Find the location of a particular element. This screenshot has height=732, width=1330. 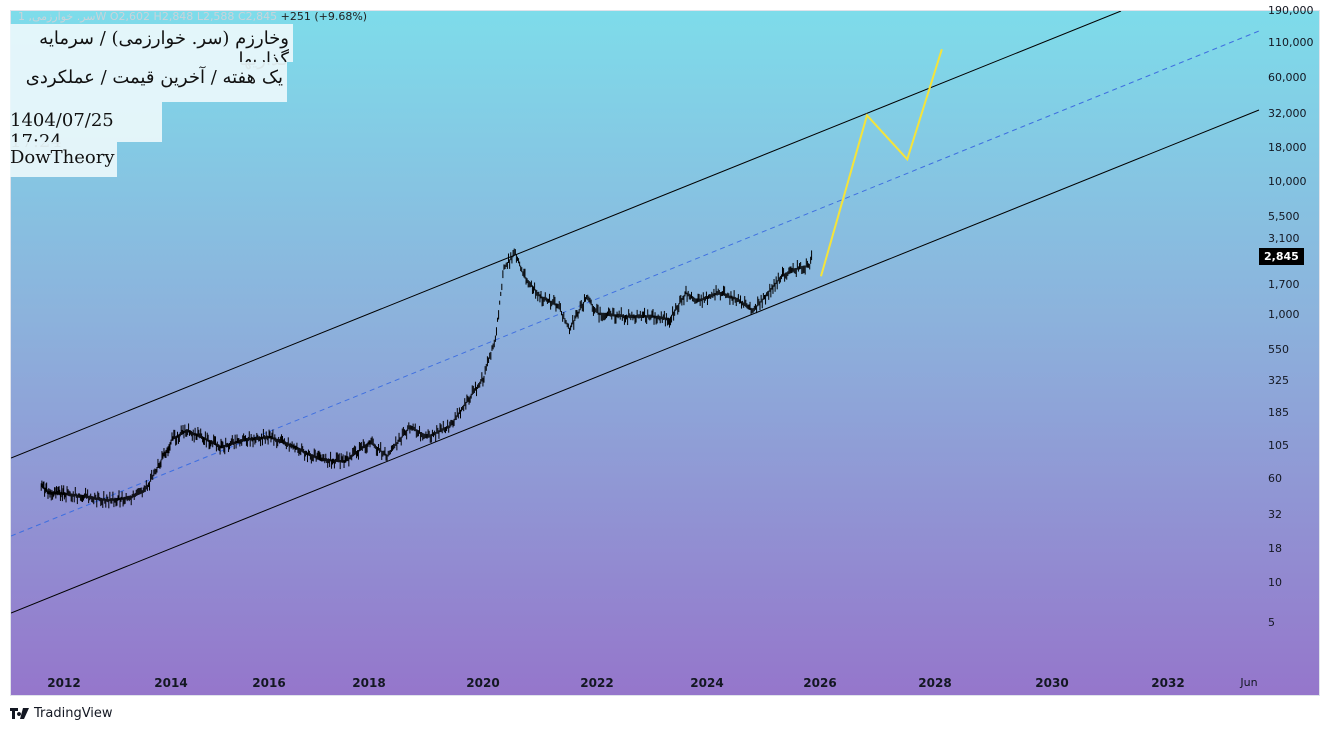

price-tick-label: 10,000 is located at coordinates (1287, 181).